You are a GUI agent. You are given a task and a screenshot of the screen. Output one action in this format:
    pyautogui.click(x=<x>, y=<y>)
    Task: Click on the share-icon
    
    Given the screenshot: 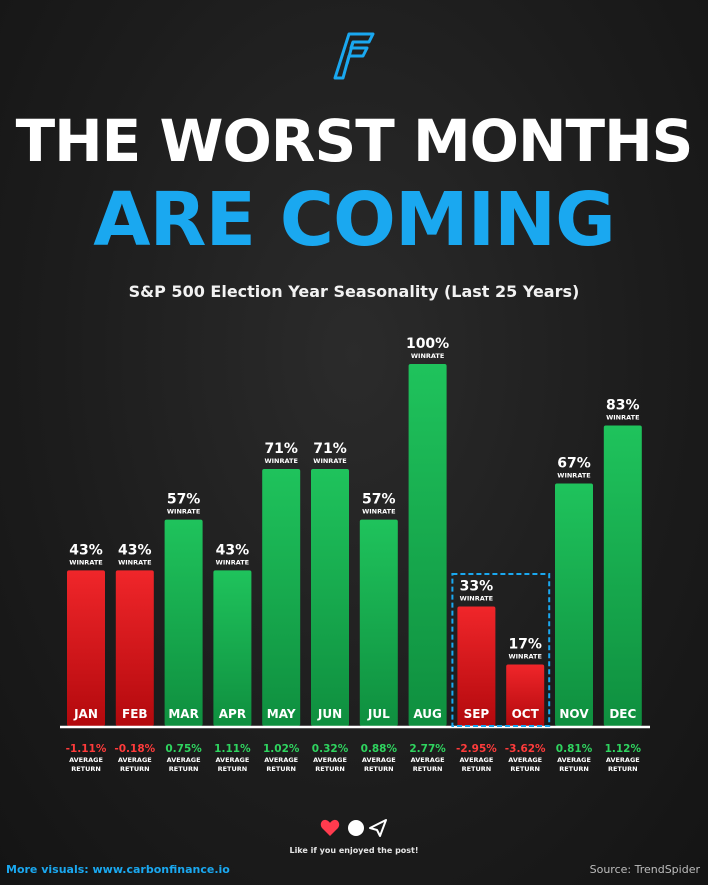 What is the action you would take?
    pyautogui.click(x=378, y=828)
    